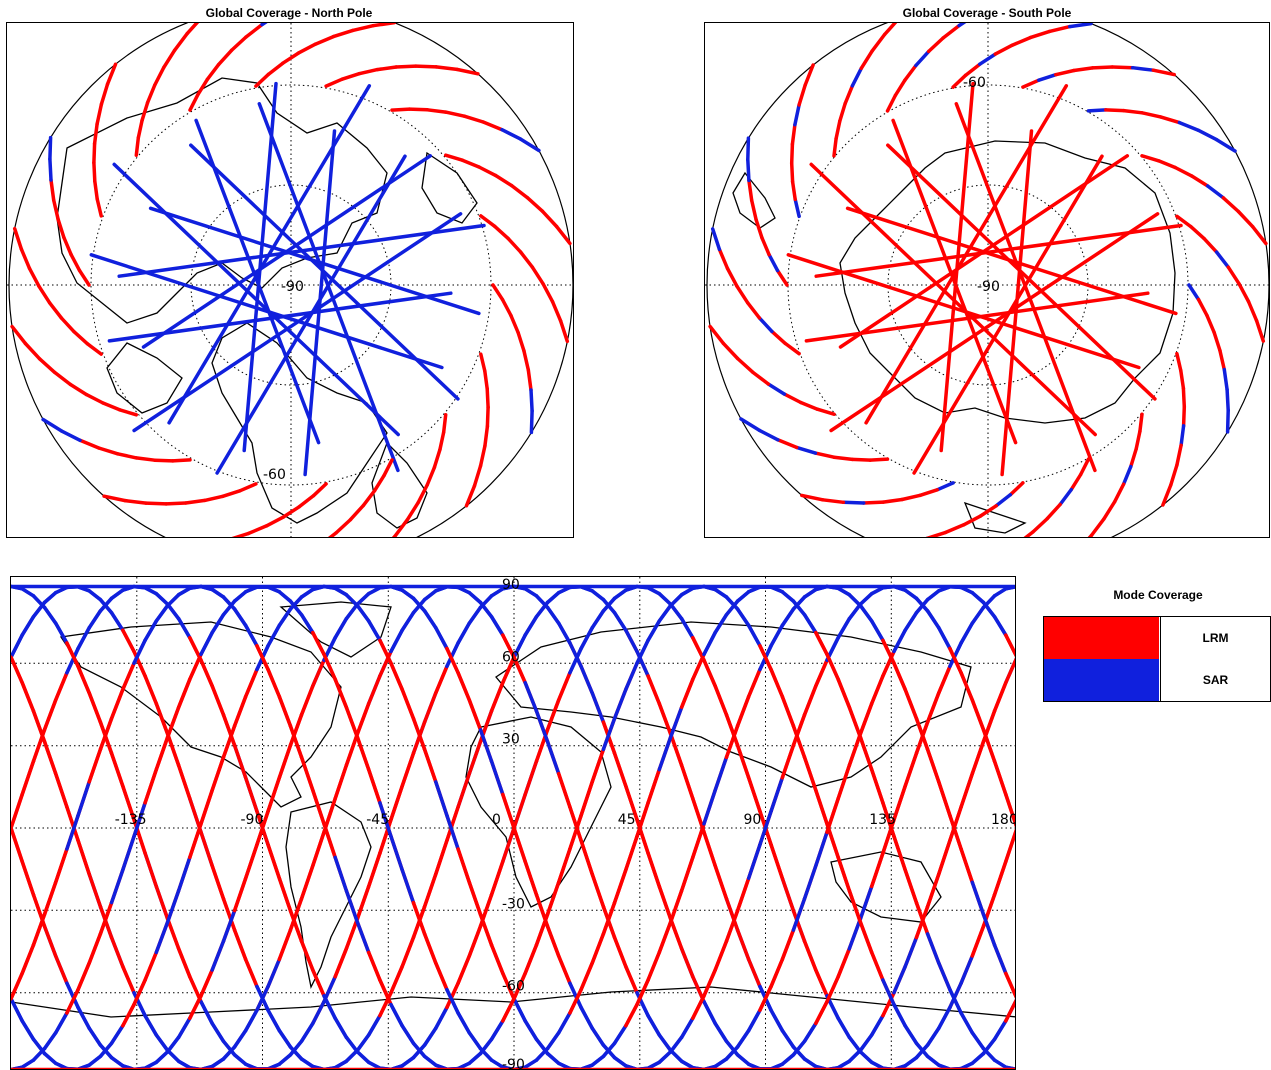  What do you see at coordinates (513, 904) in the screenshot?
I see `lat-label: -30` at bounding box center [513, 904].